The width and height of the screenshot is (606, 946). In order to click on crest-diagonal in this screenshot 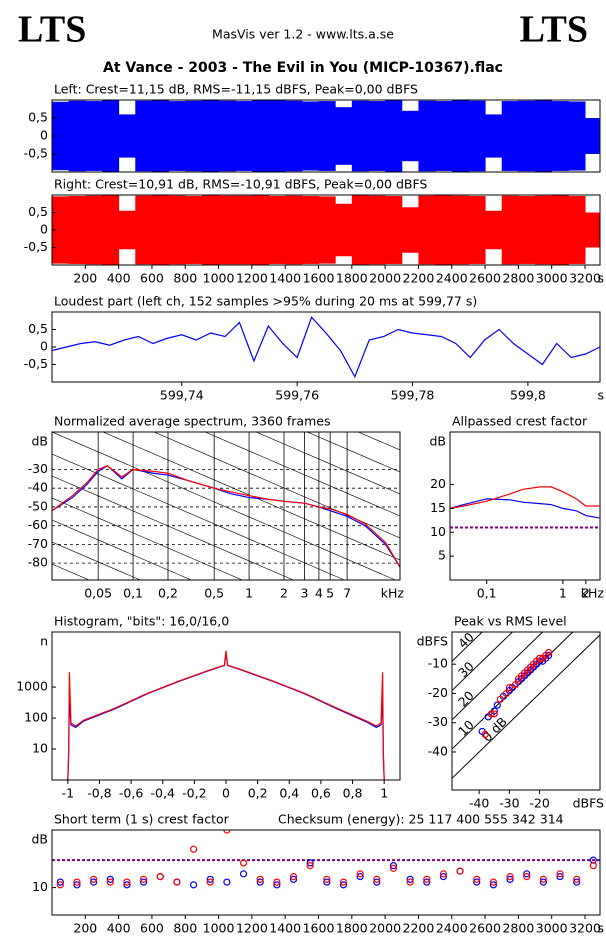, I will do `click(526, 706)`.